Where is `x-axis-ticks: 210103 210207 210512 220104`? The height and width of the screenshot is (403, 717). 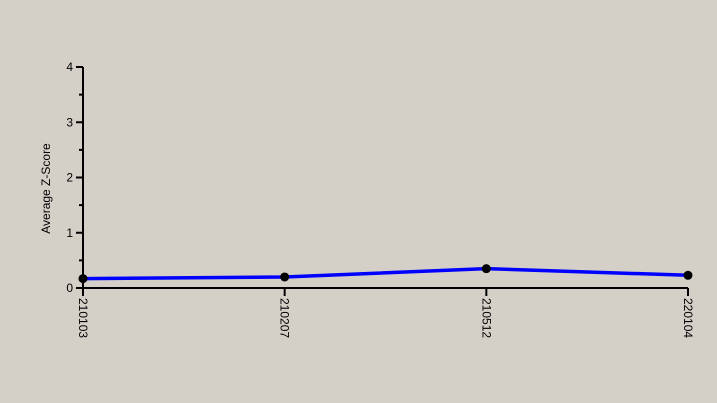 x-axis-ticks: 210103 210207 210512 220104 is located at coordinates (385, 313).